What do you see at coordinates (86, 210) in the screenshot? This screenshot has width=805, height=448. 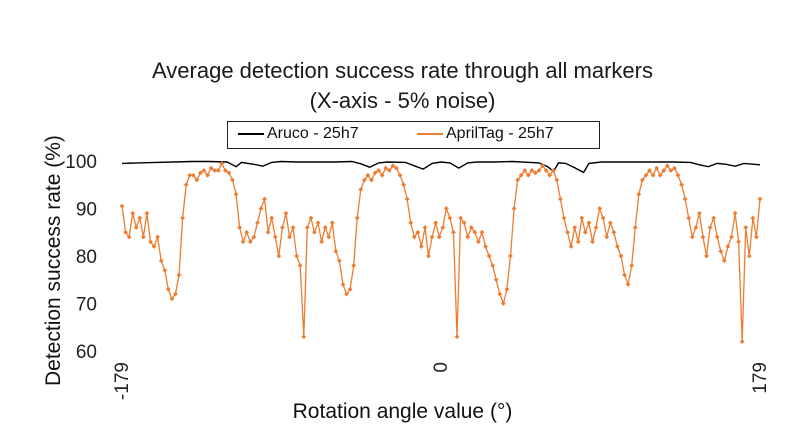 I see `y-tick-label-90: 90` at bounding box center [86, 210].